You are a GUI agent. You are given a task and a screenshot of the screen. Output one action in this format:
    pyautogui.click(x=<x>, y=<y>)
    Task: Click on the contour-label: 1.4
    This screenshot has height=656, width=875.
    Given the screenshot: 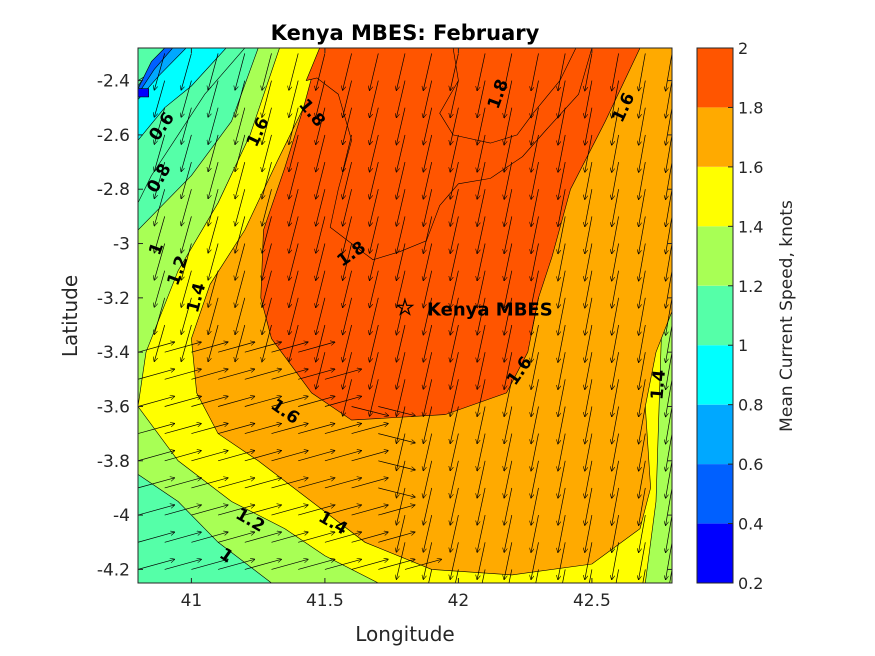 What is the action you would take?
    pyautogui.click(x=658, y=385)
    